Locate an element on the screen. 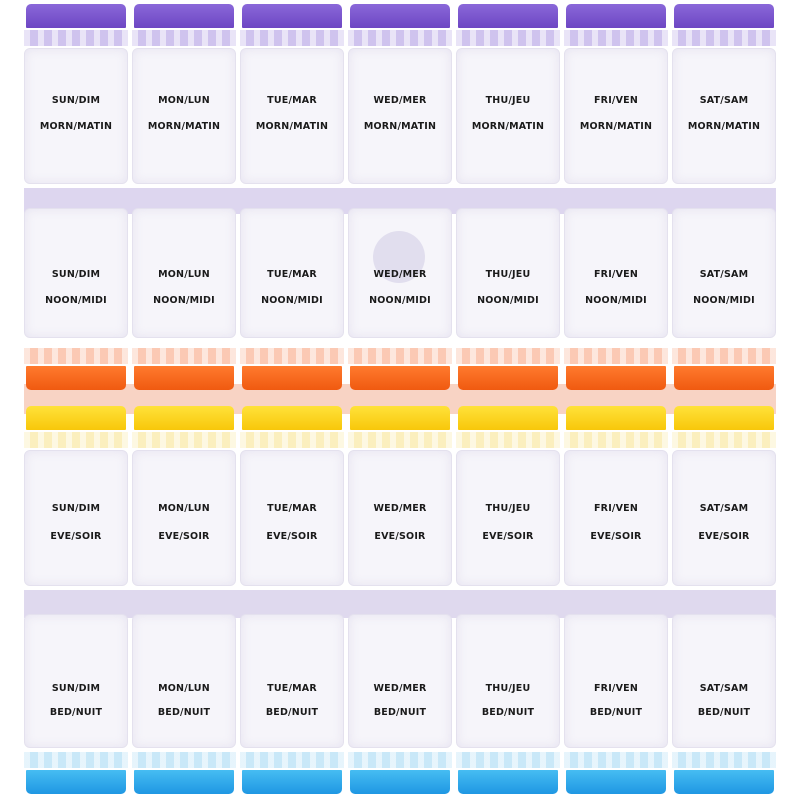  compartment-tue-evening: TUE/MAR EVE/SOIR is located at coordinates (292, 501).